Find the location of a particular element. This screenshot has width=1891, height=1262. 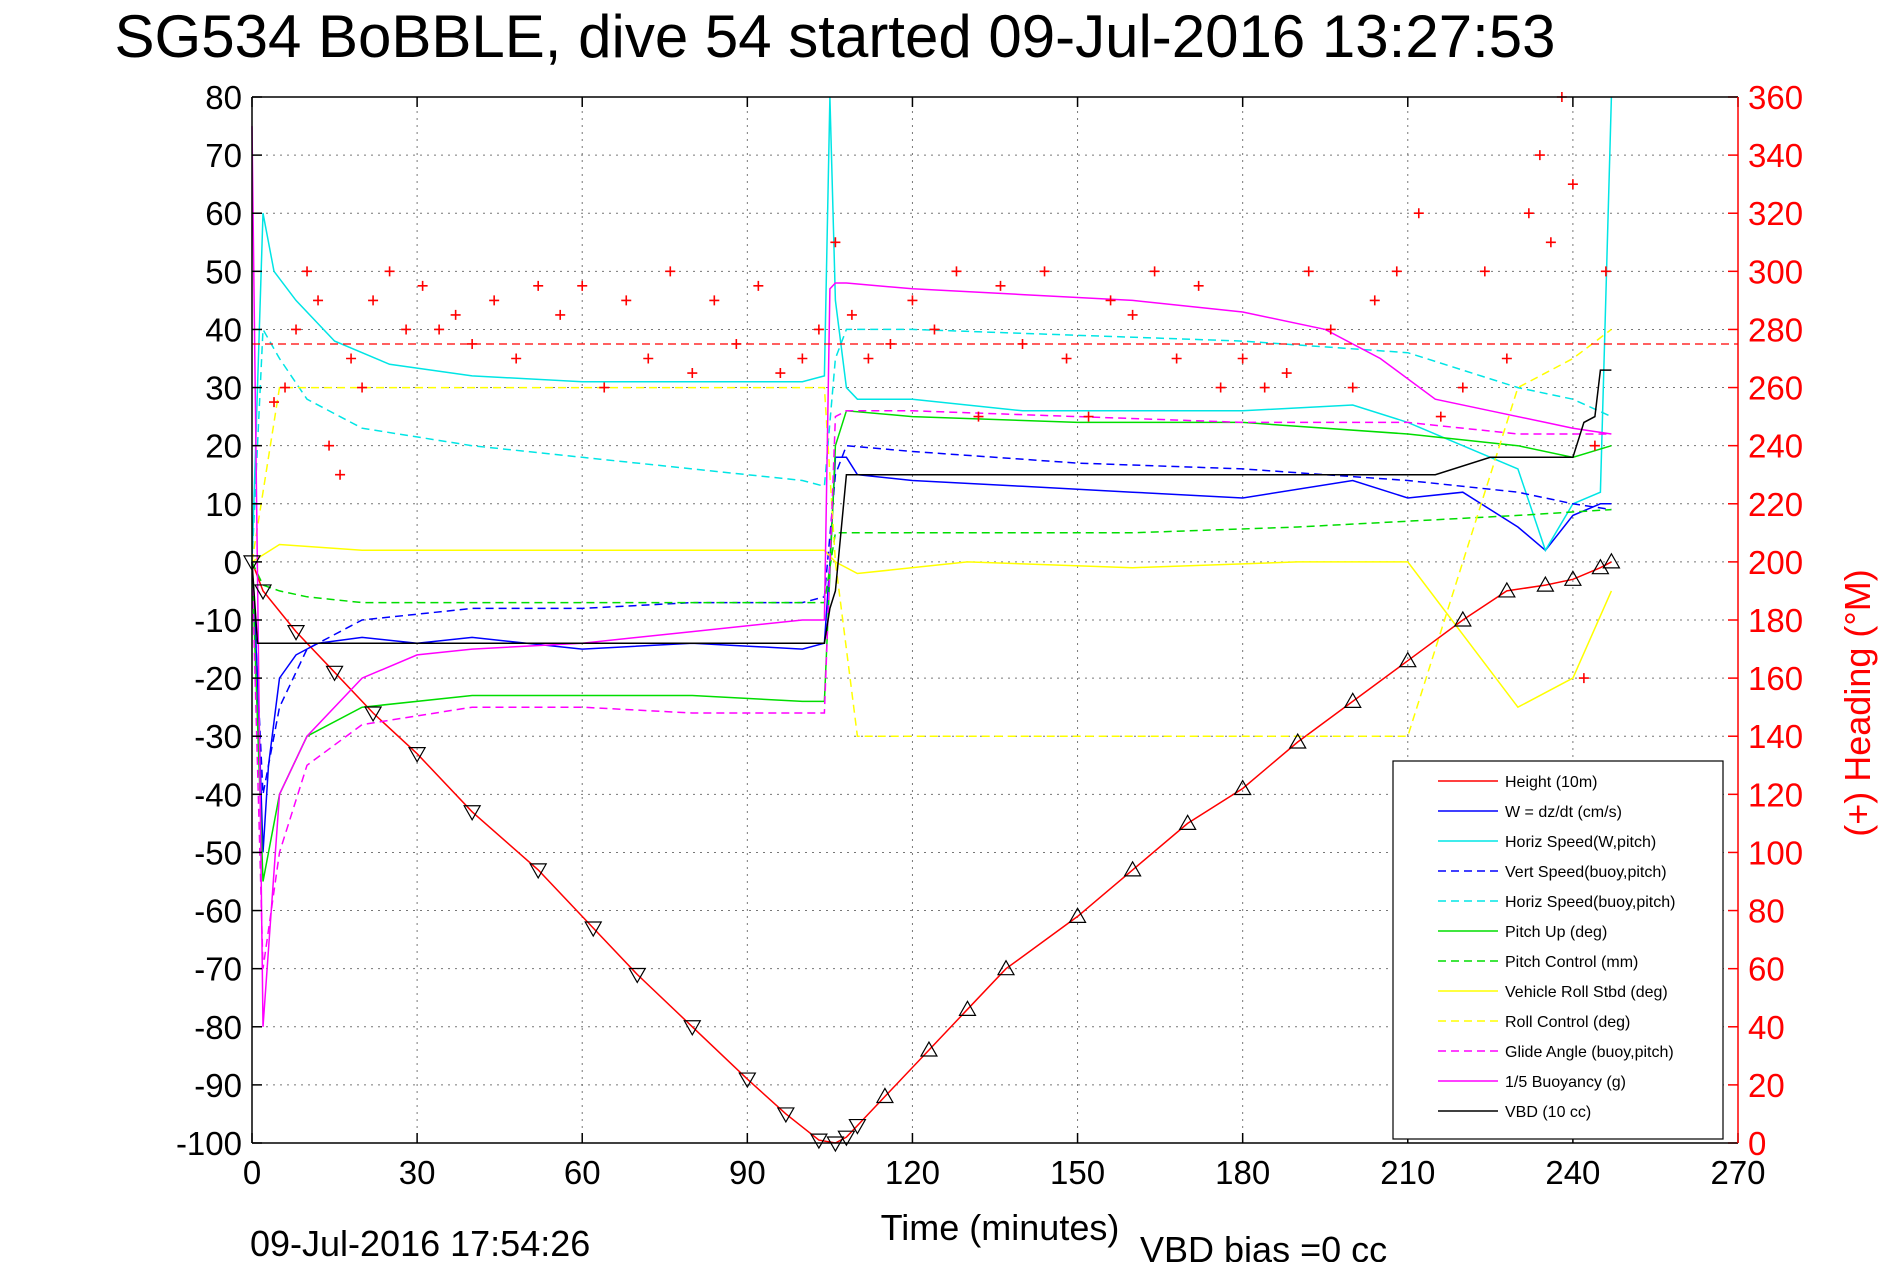

x-tick-label: 180 is located at coordinates (1242, 1172).